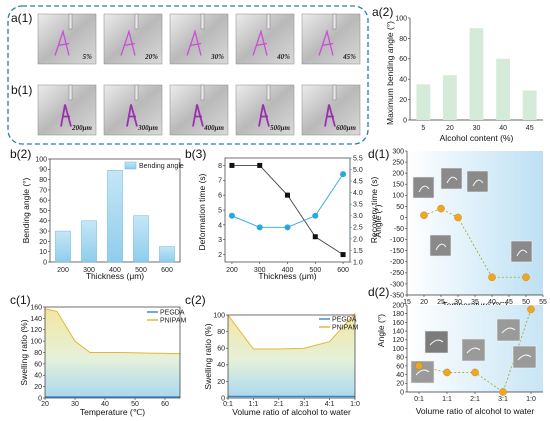 The image size is (550, 421). I want to click on panel-label-b1: b(1), so click(21, 90).